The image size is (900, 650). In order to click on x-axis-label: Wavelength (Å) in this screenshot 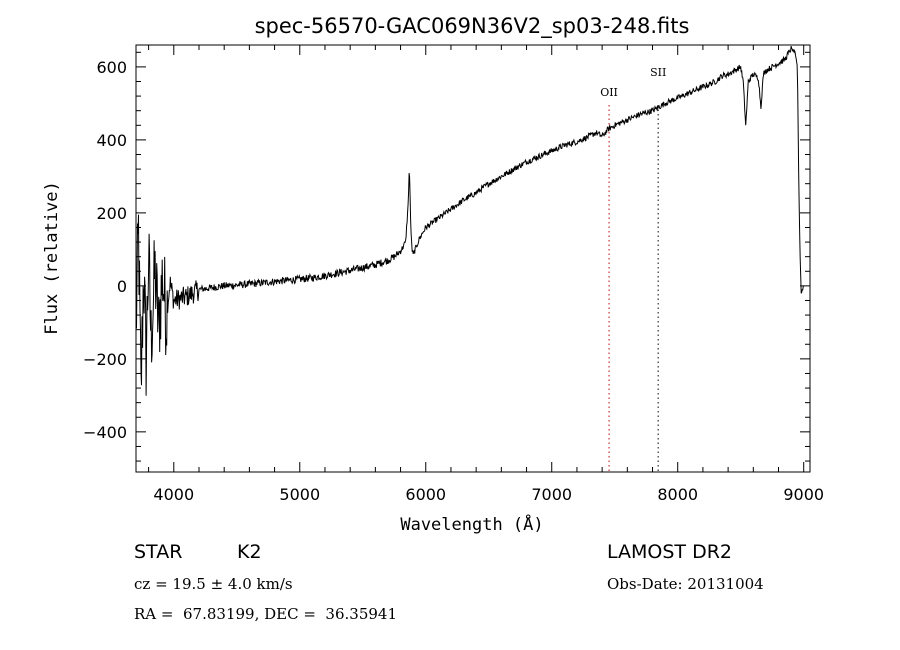, I will do `click(471, 524)`.